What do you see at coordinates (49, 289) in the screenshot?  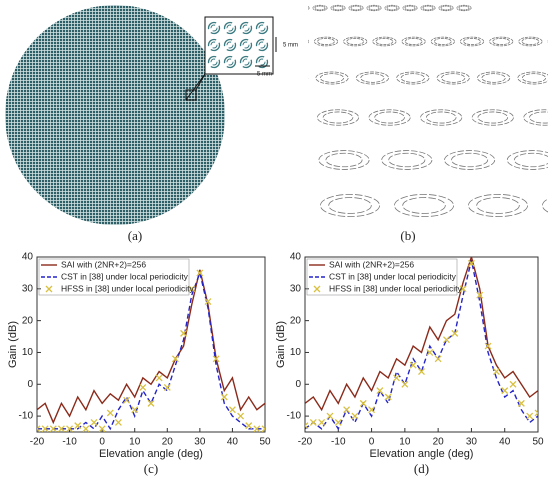 I see `legend-marker` at bounding box center [49, 289].